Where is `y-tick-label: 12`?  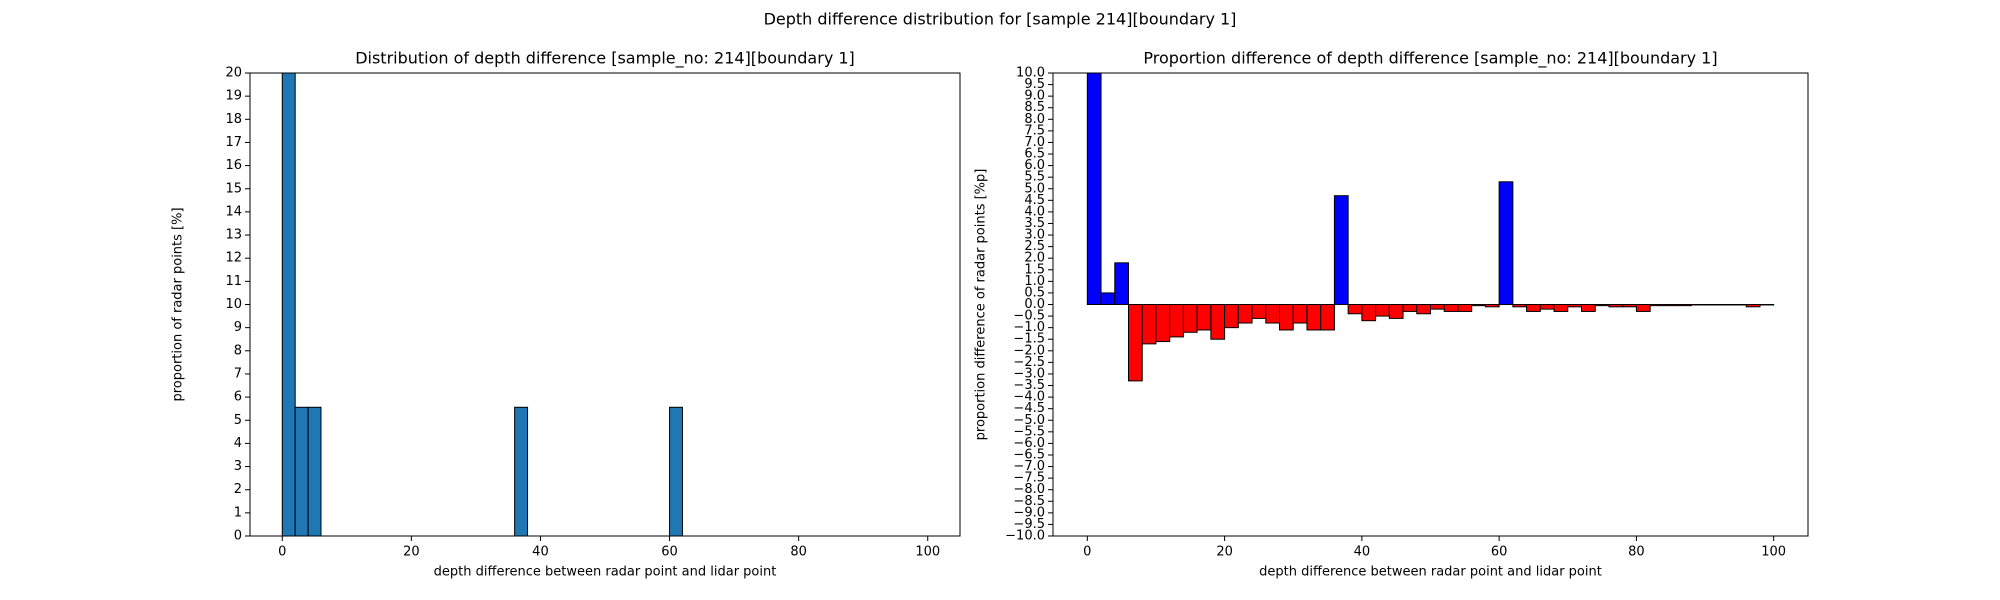 y-tick-label: 12 is located at coordinates (233, 258).